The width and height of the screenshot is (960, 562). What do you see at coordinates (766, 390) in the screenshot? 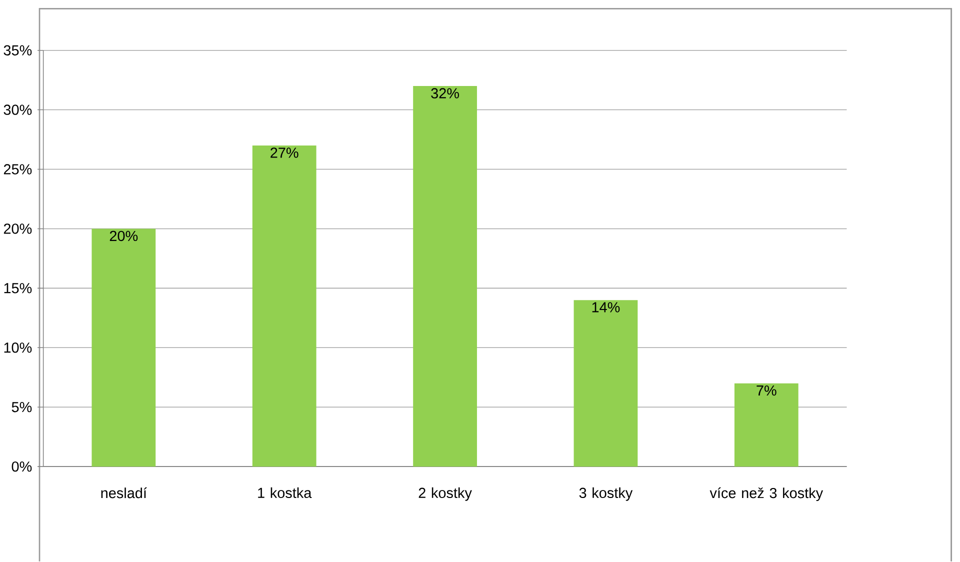
I see `data-label: 7%` at bounding box center [766, 390].